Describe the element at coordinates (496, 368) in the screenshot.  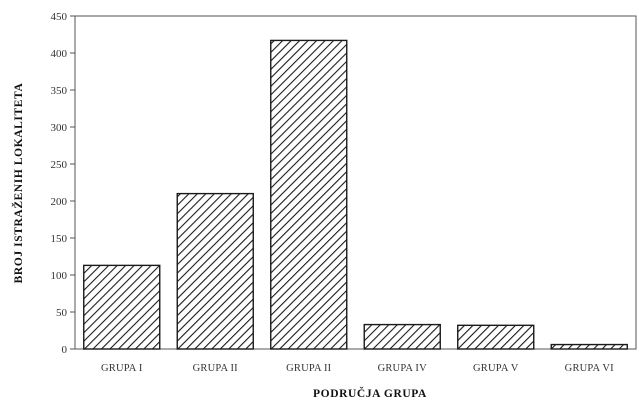
I see `x-tick-label: GRUPA V` at that location.